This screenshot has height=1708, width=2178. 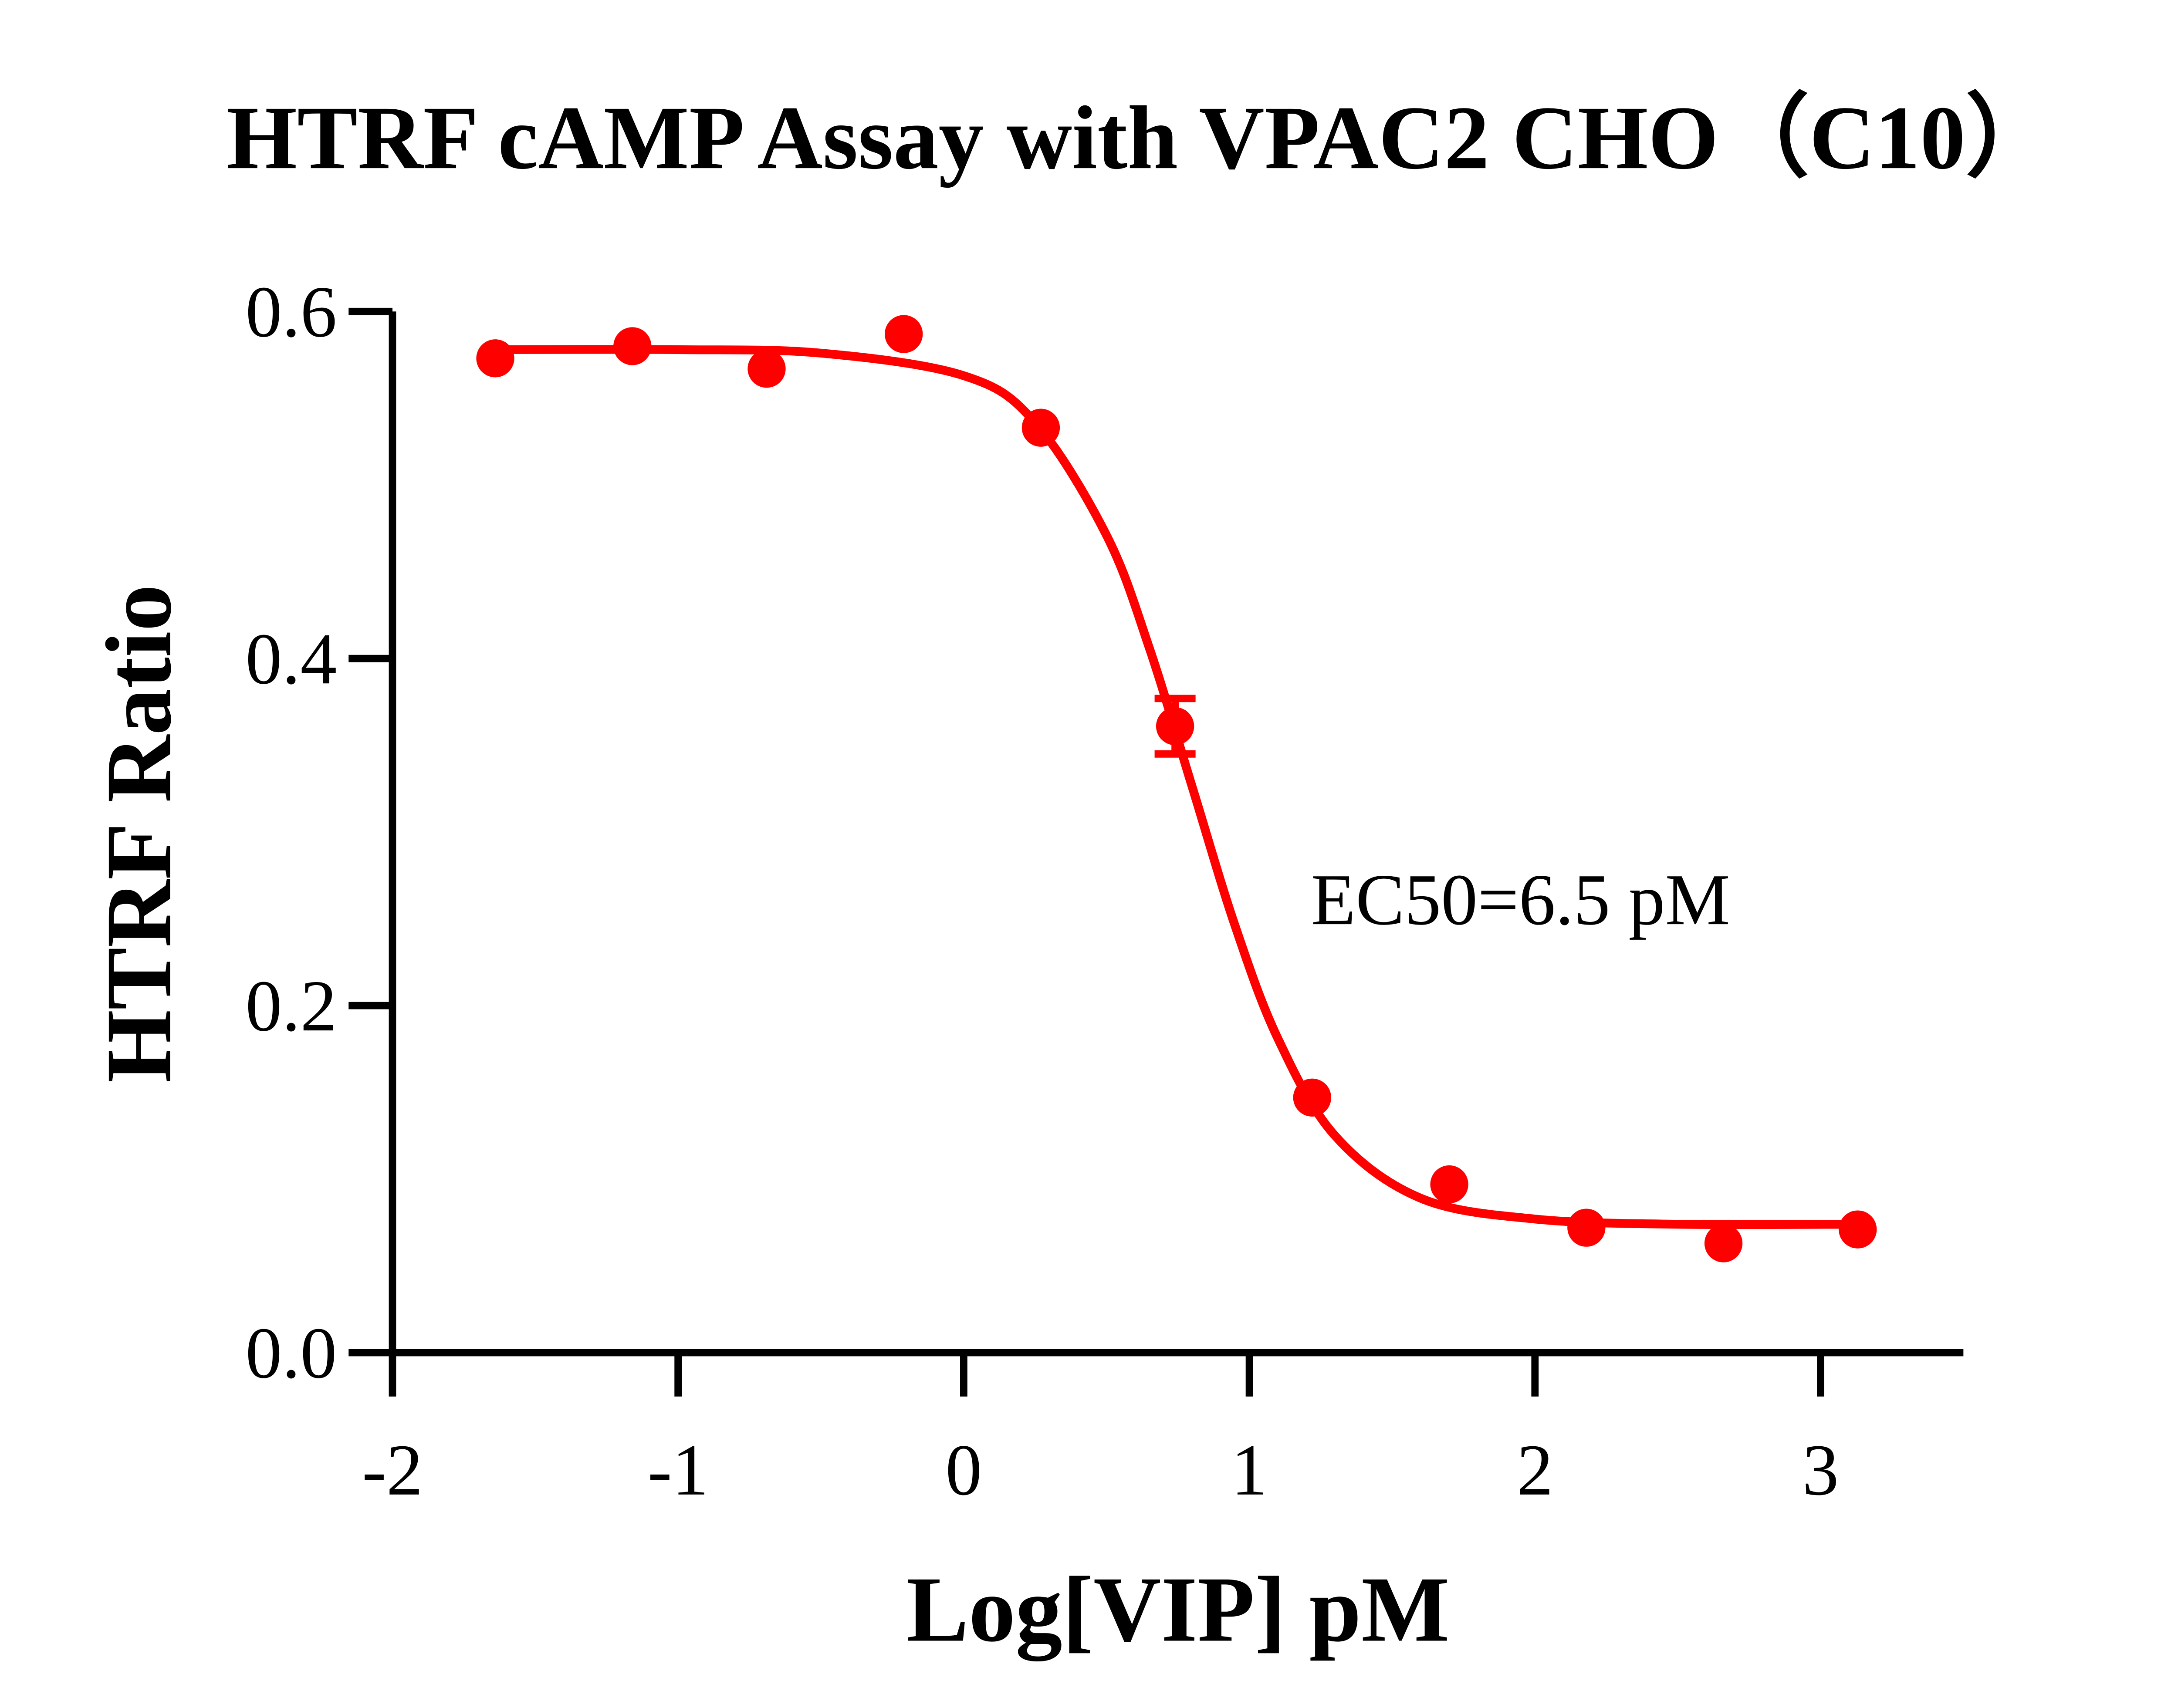 I want to click on x-tick-label: -2, so click(x=392, y=1470).